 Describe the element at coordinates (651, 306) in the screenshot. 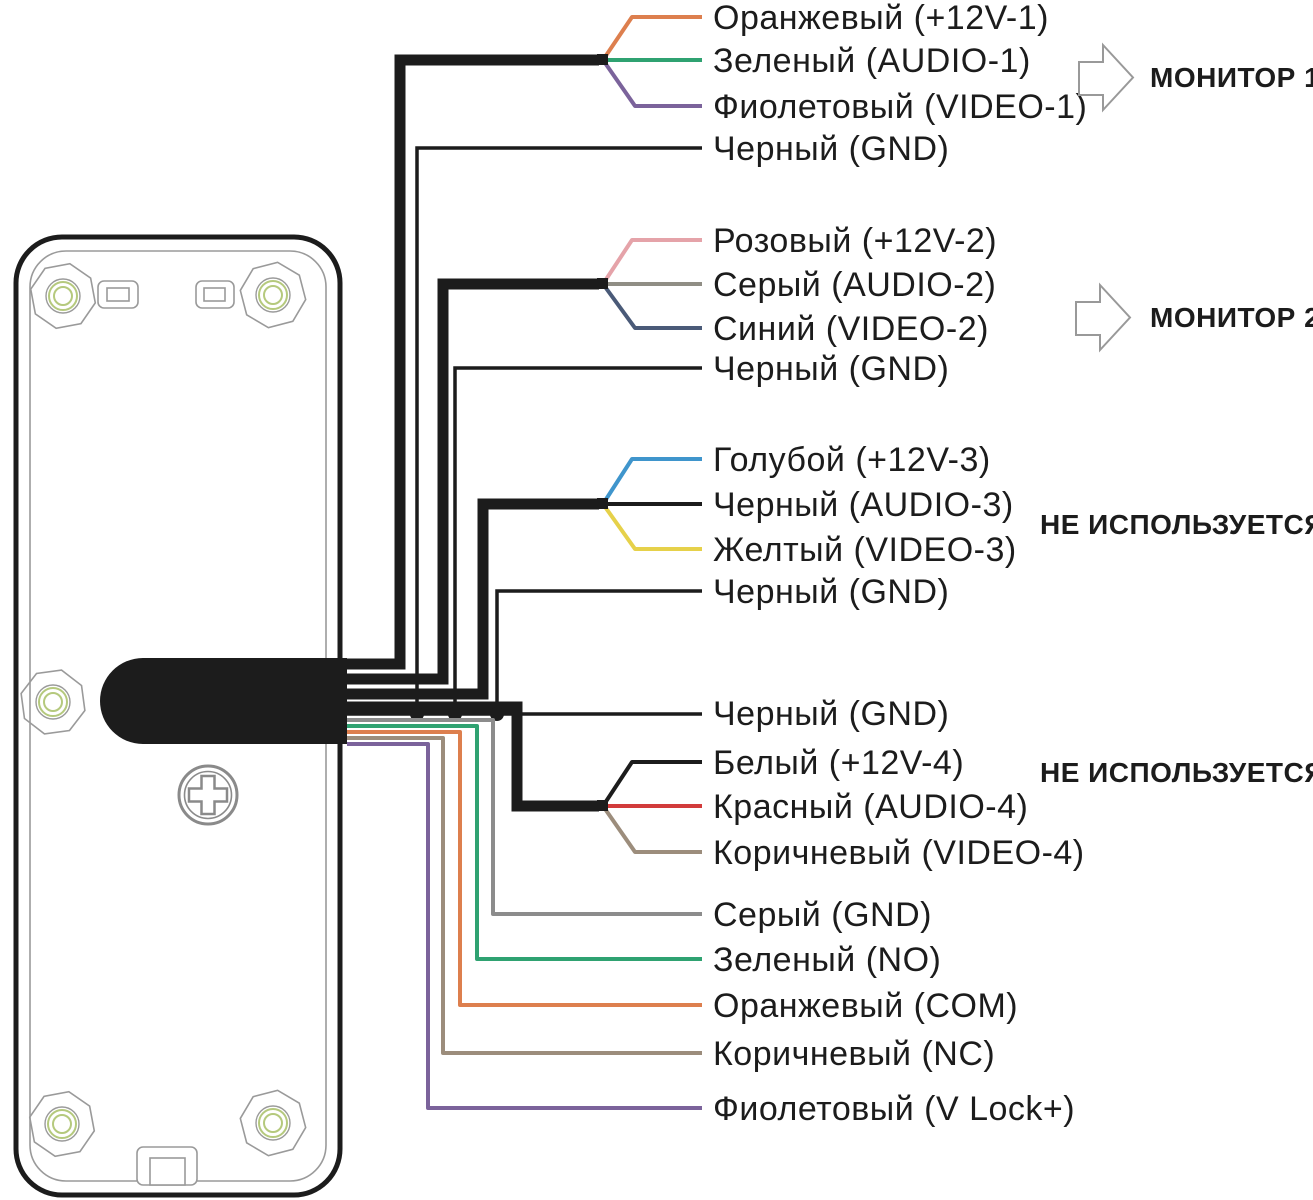

I see `wire-blue-video2` at that location.